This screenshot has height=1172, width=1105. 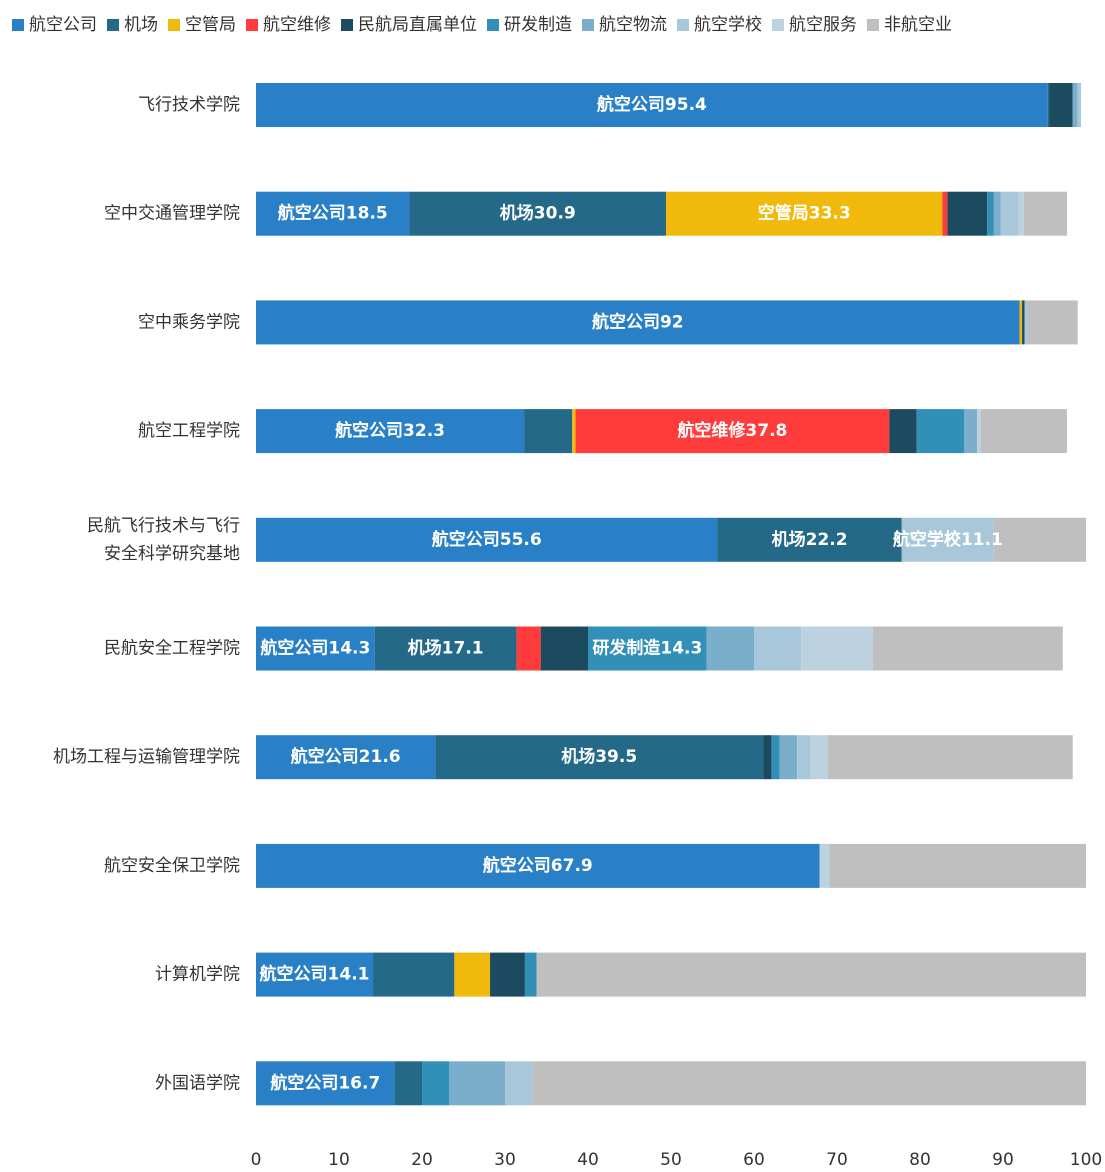 I want to click on data-label: 航空公司95.4, so click(x=652, y=104).